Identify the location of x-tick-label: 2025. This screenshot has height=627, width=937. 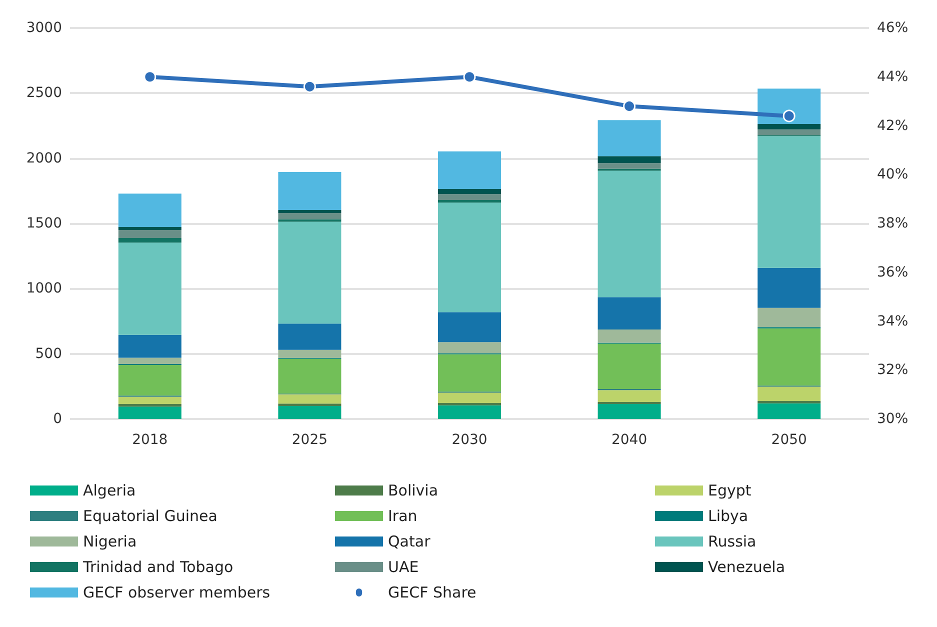
(310, 440).